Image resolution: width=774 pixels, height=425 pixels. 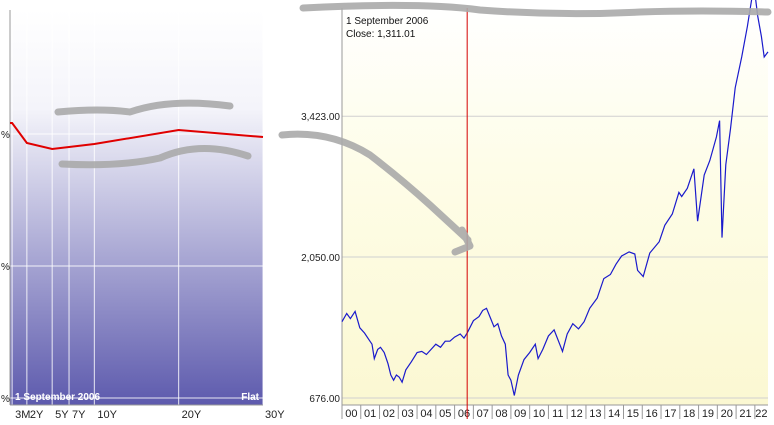 What do you see at coordinates (539, 414) in the screenshot?
I see `index-x-tick-label: 10` at bounding box center [539, 414].